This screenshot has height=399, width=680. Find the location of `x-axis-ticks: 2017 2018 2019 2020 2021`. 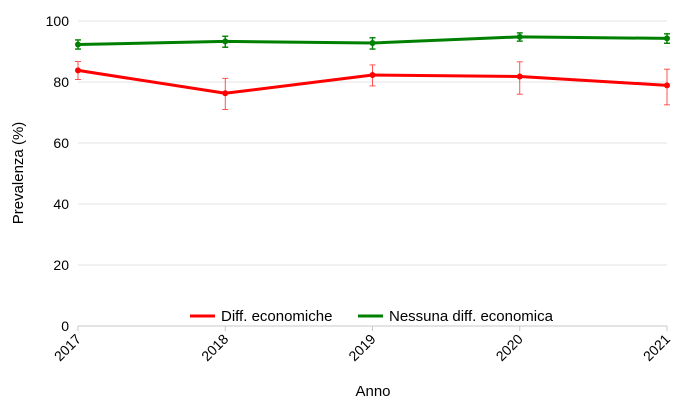

x-axis-ticks: 2017 2018 2019 2020 2021 is located at coordinates (362, 345).